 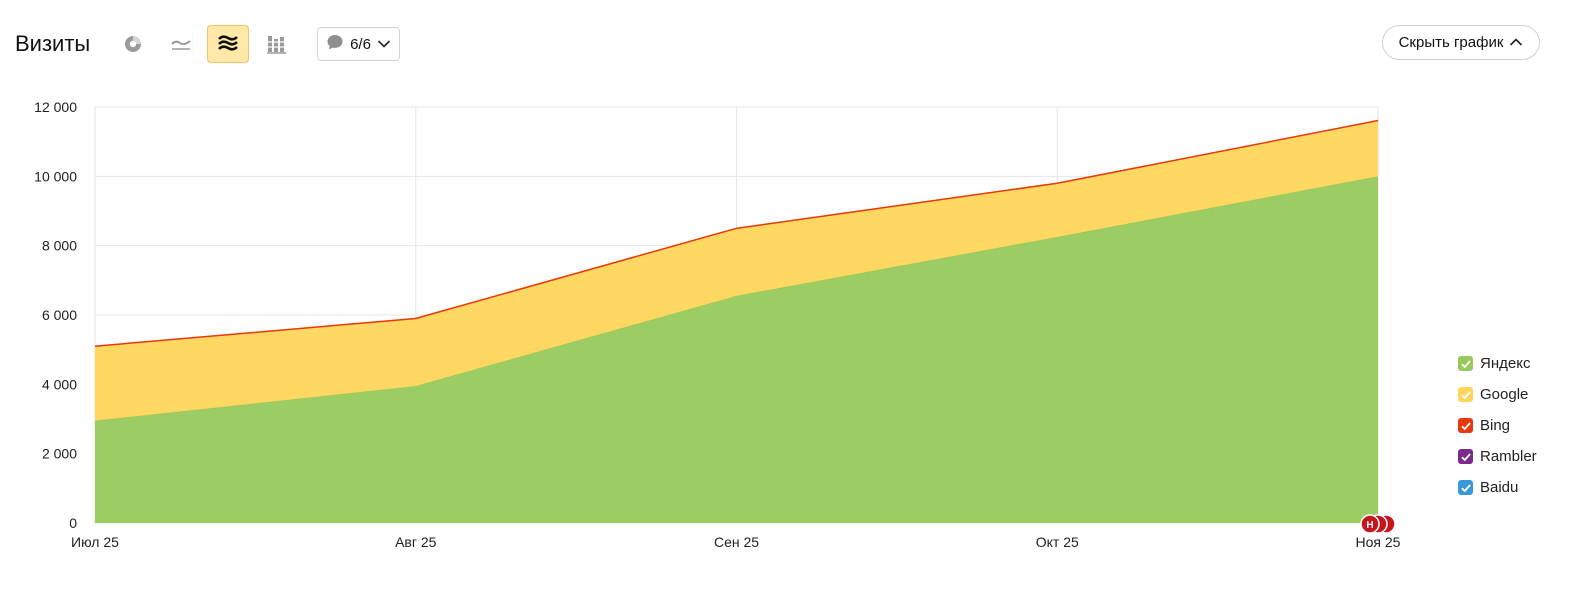 What do you see at coordinates (1508, 456) in the screenshot?
I see `legend-label: Rambler` at bounding box center [1508, 456].